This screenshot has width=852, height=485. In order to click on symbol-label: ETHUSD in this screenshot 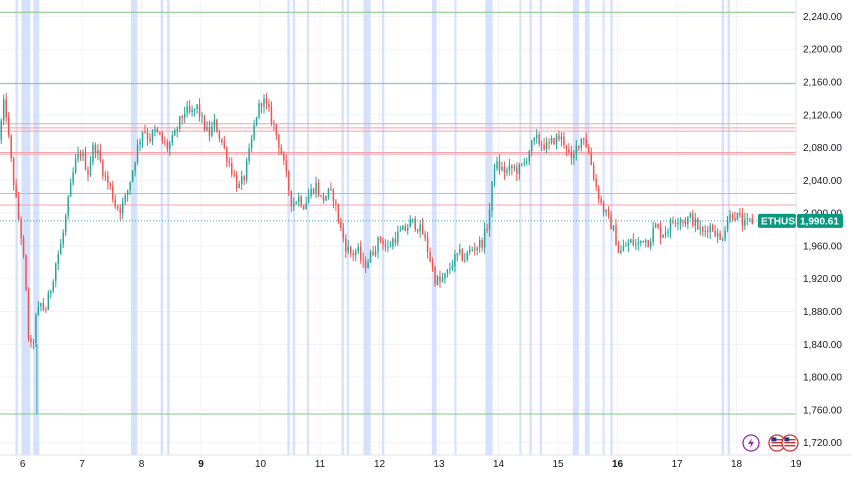, I will do `click(781, 221)`.